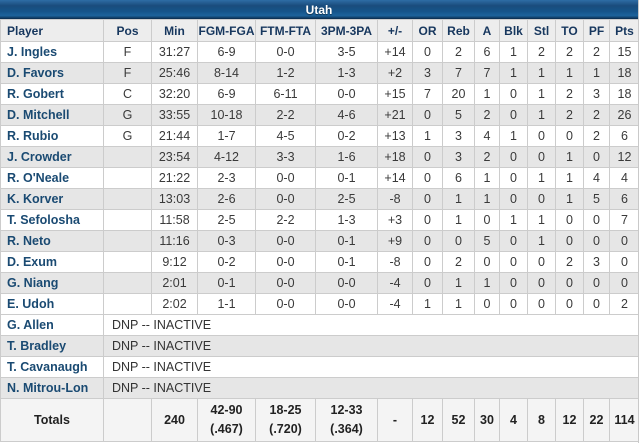  Describe the element at coordinates (487, 73) in the screenshot. I see `stat-a: 7` at that location.